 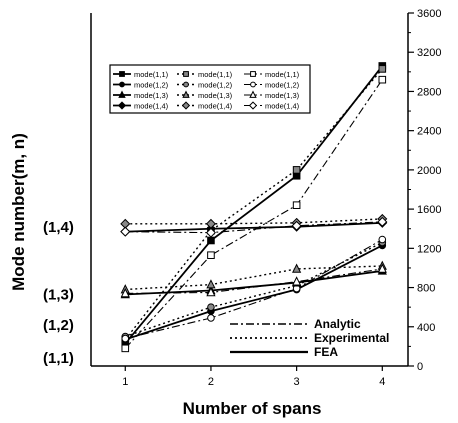 I want to click on mode-label: (1,3), so click(x=58, y=294).